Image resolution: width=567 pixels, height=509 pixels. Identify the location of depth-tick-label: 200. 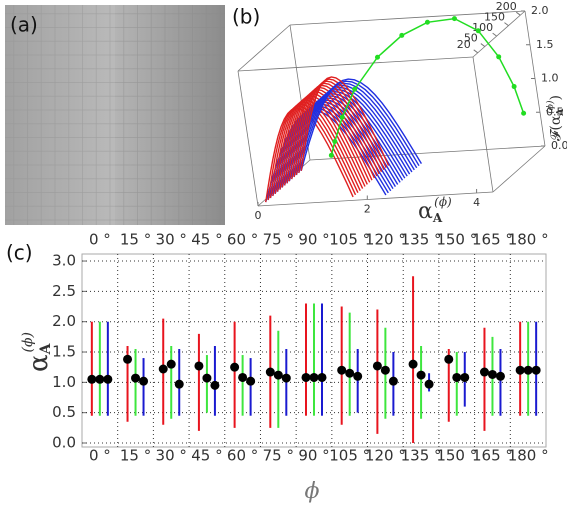
(506, 6).